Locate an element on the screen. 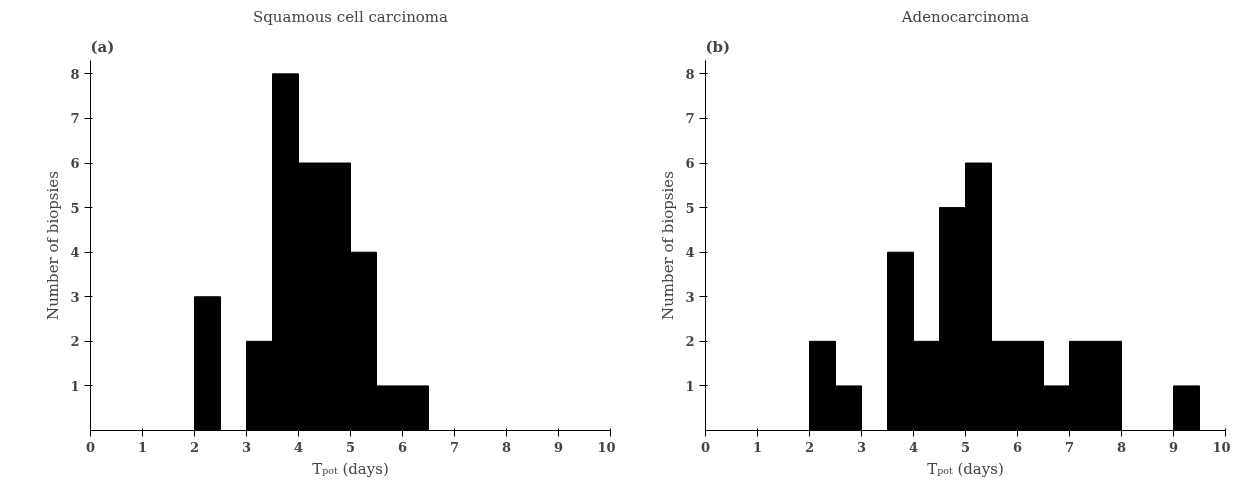  chart-title: Squamous cell carcinoma is located at coordinates (350, 16).